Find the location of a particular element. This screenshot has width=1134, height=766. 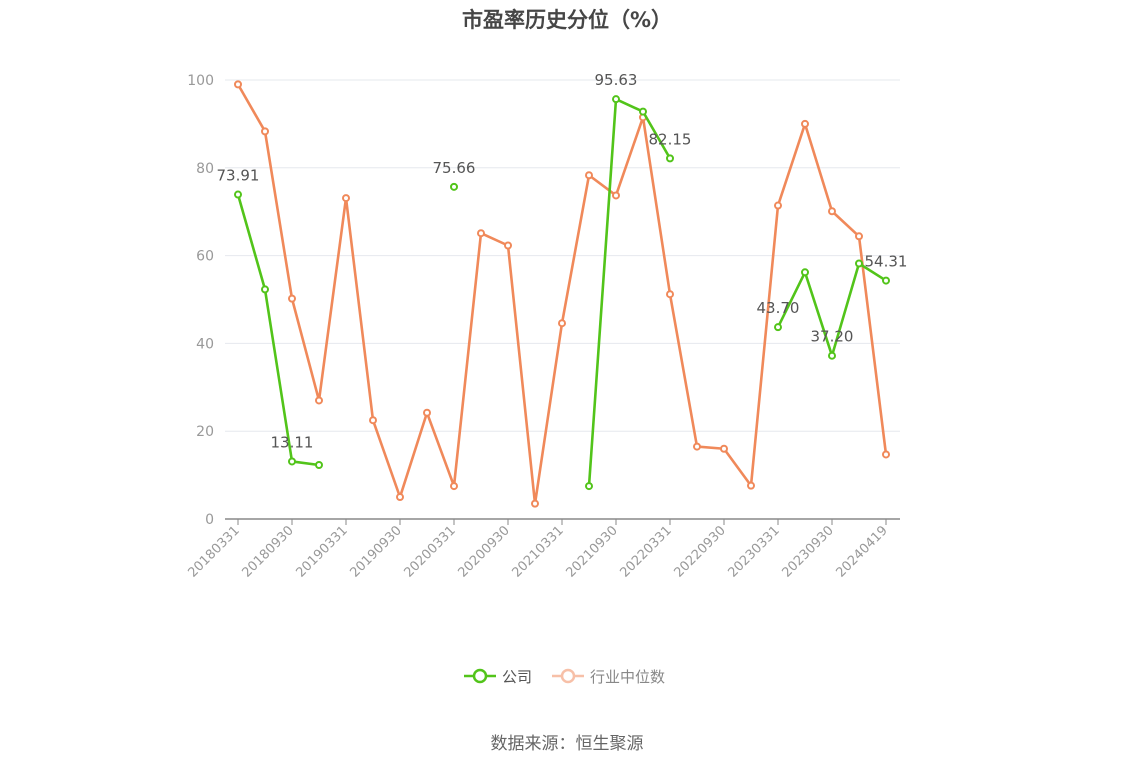

x-tick-label: 20240419 is located at coordinates (861, 551).